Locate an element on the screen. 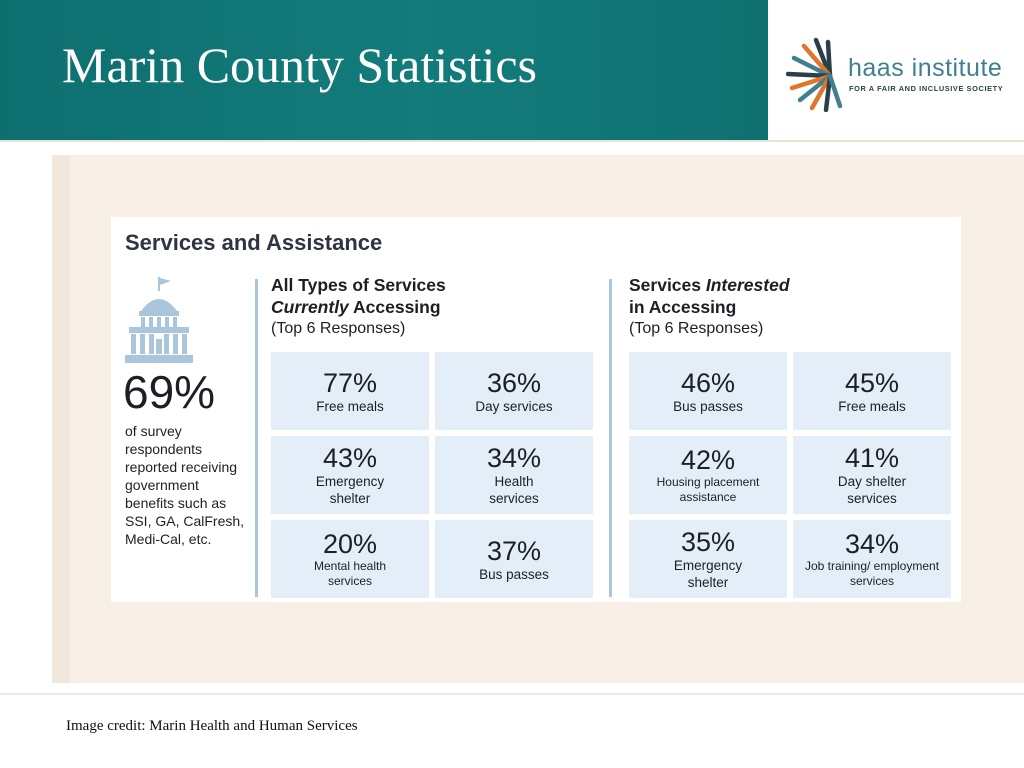  tile-label: Day shelter services is located at coordinates (872, 490).